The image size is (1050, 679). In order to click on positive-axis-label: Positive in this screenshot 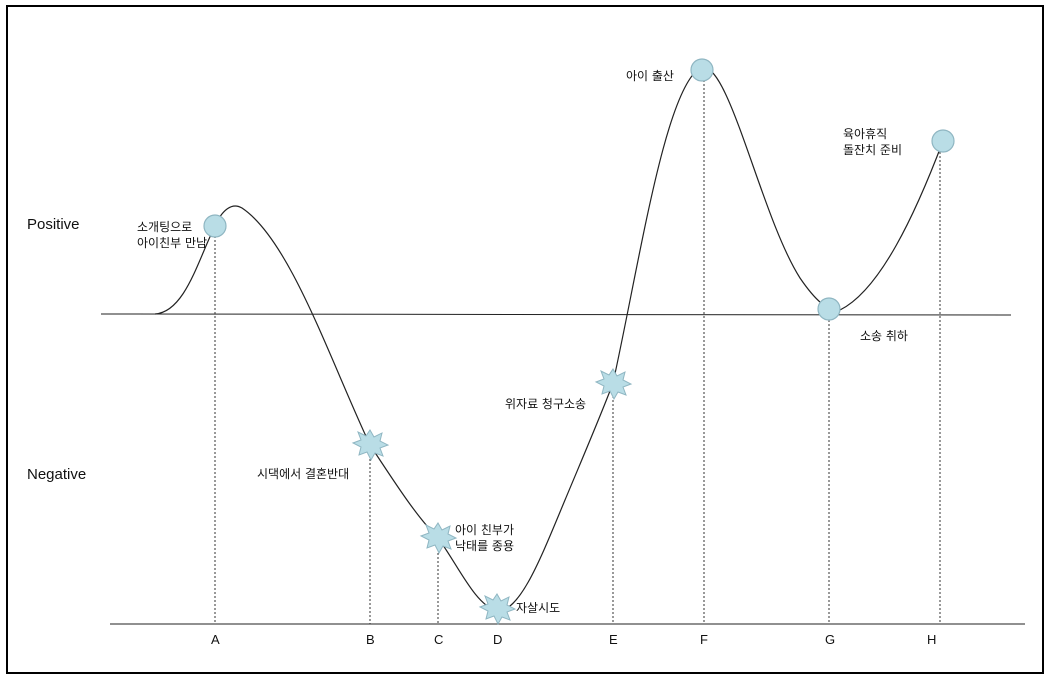, I will do `click(53, 224)`.